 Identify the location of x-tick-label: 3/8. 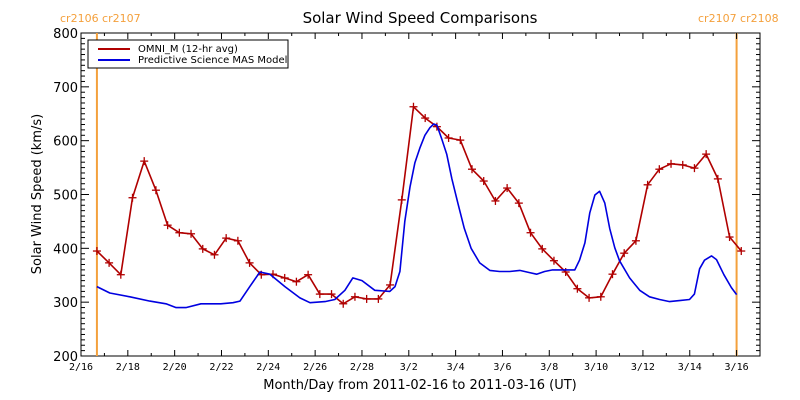
(549, 367).